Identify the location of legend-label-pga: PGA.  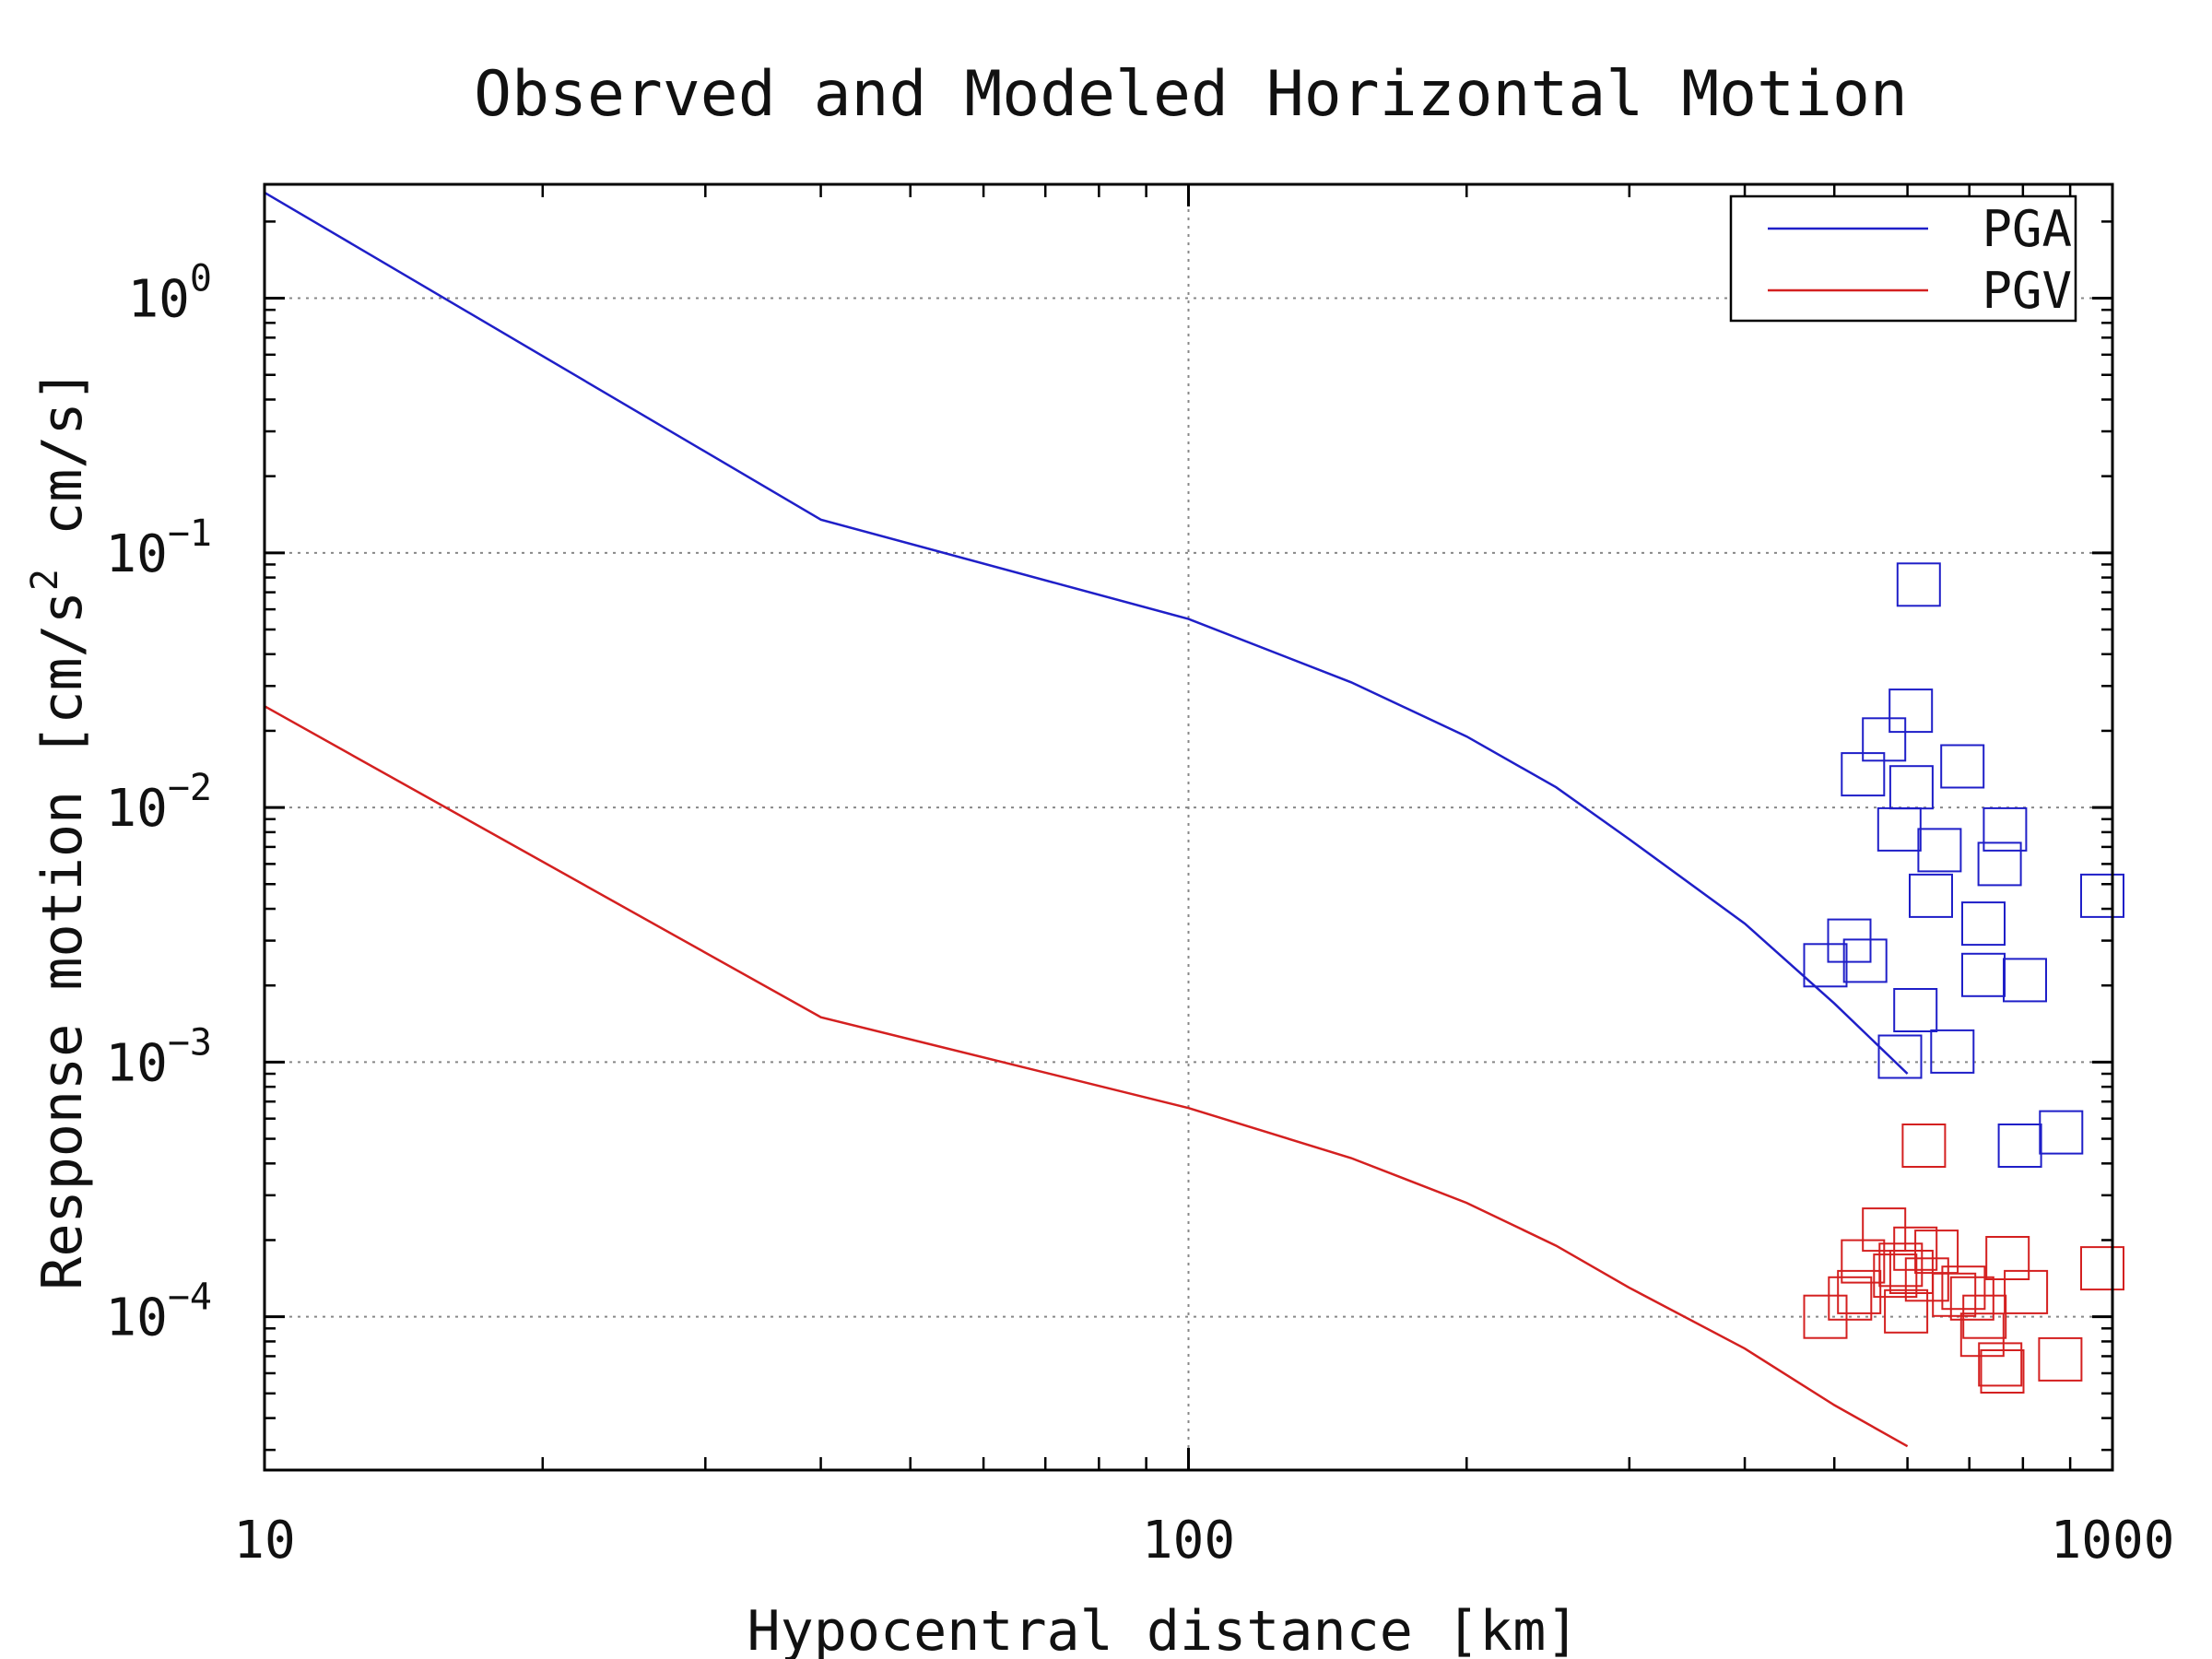
(2027, 229).